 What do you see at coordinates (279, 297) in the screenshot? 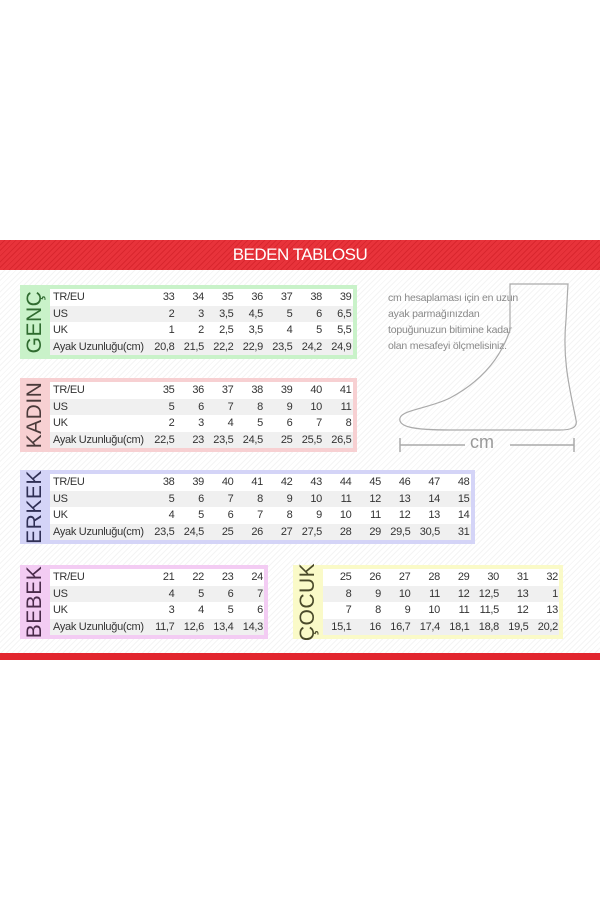
I see `size-cell: 37` at bounding box center [279, 297].